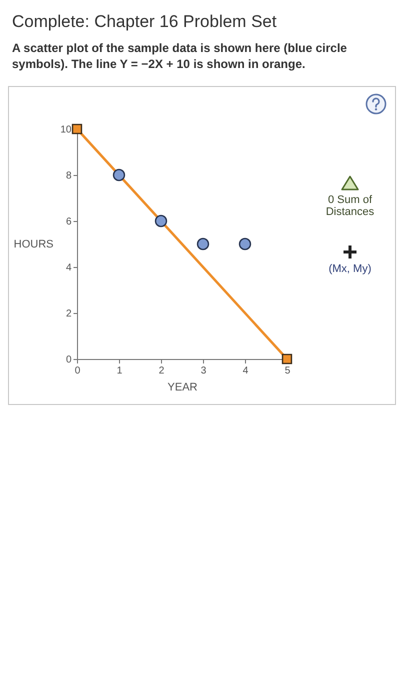 The width and height of the screenshot is (404, 700). What do you see at coordinates (77, 371) in the screenshot?
I see `x-tick-label: 0` at bounding box center [77, 371].